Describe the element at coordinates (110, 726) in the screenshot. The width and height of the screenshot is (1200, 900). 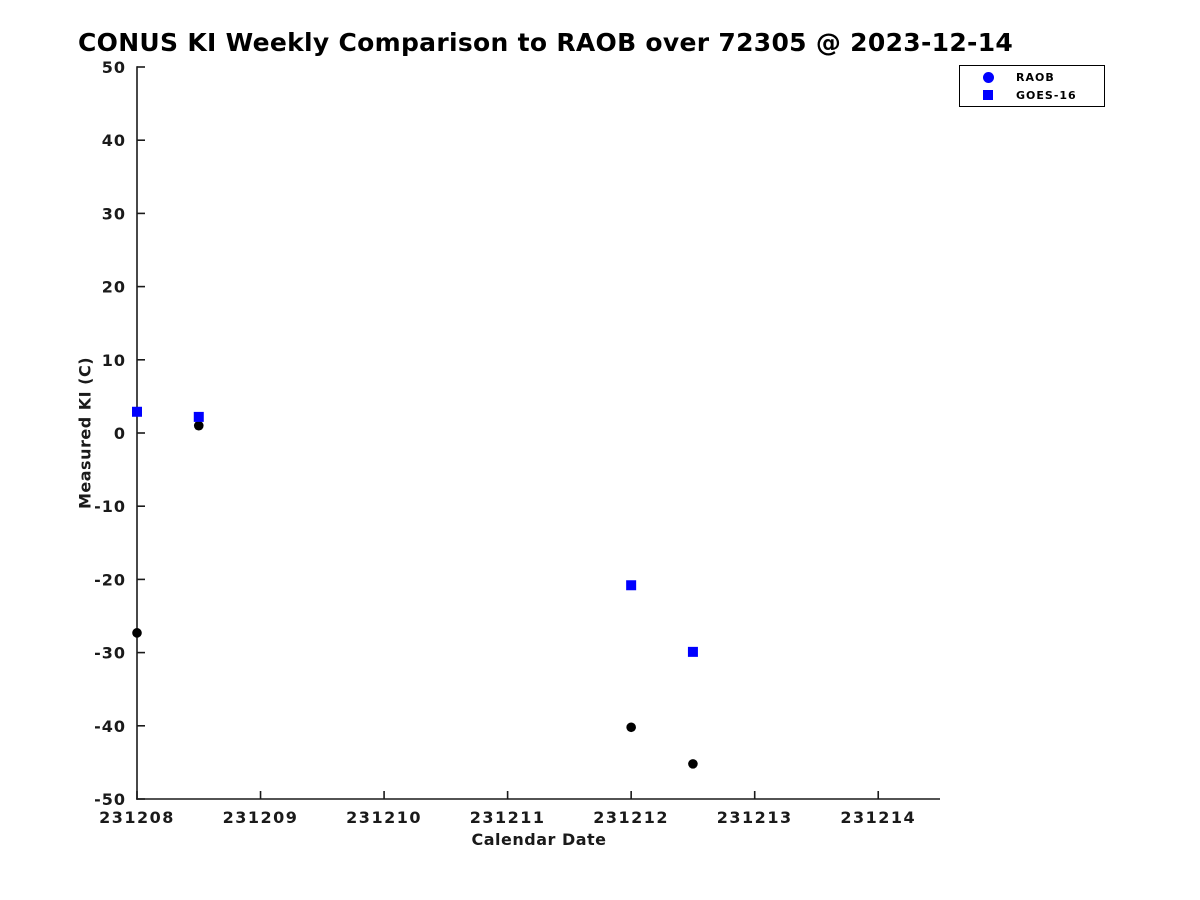
I see `y-tick-label: -40` at that location.